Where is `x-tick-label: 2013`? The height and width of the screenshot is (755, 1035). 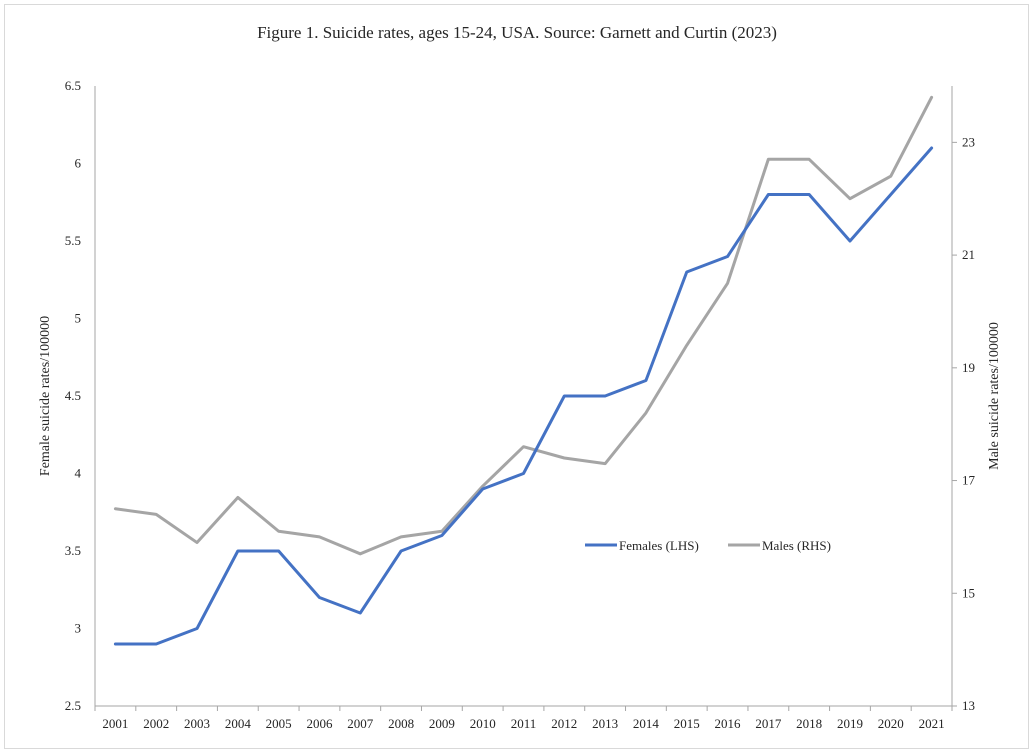 x-tick-label: 2013 is located at coordinates (605, 723).